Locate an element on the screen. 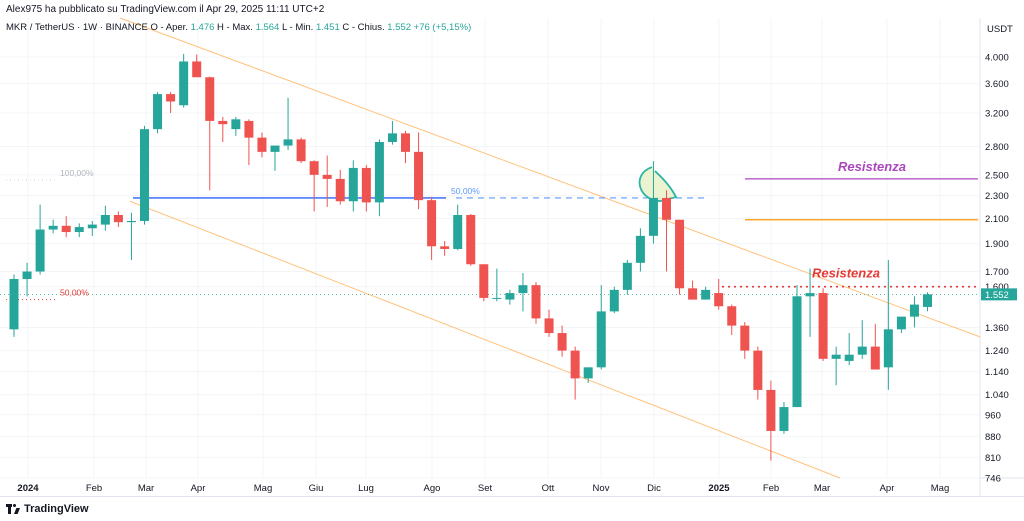  low-label: L - Min. is located at coordinates (297, 27).